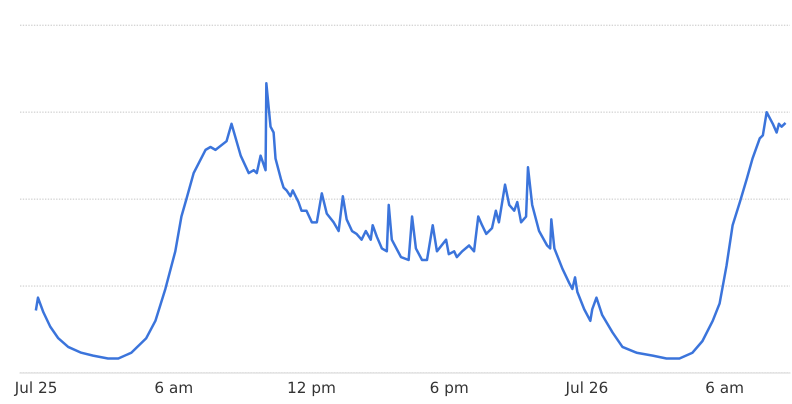 The image size is (792, 404). What do you see at coordinates (35, 388) in the screenshot?
I see `x-tick-label: Jul 25` at bounding box center [35, 388].